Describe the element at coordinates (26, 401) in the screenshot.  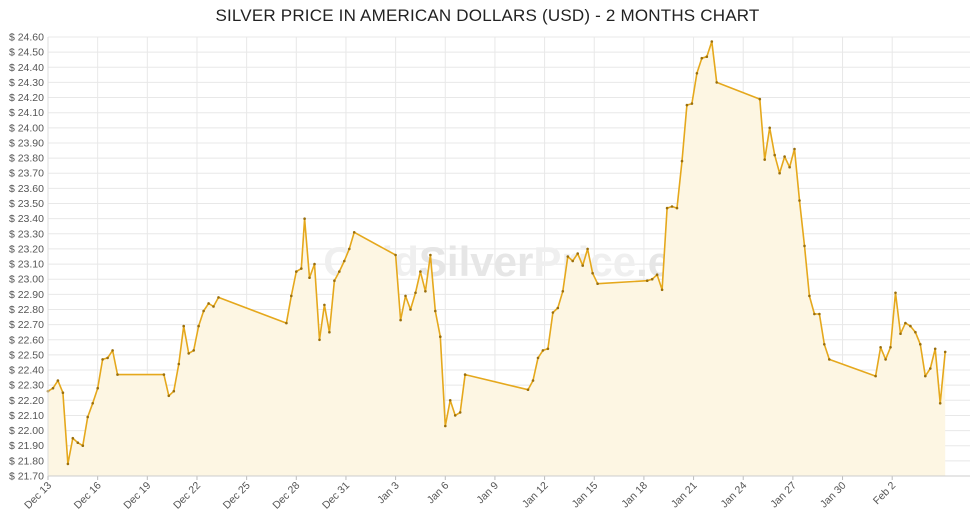
I see `y-tick-label: $ 22.20` at that location.